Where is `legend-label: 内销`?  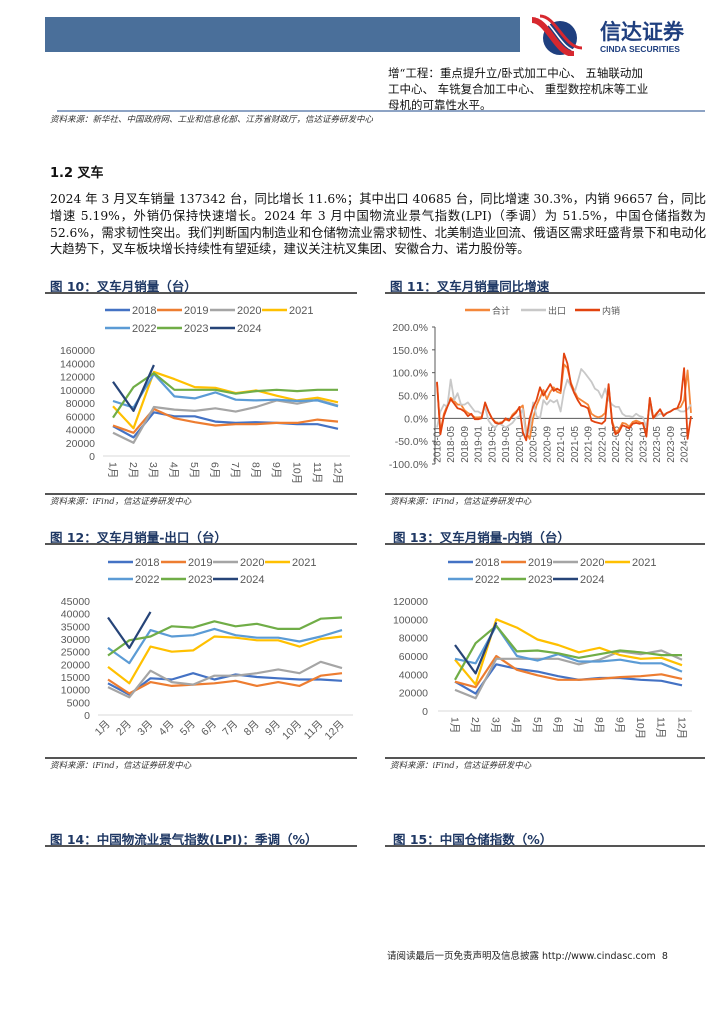 legend-label: 内销 is located at coordinates (611, 310).